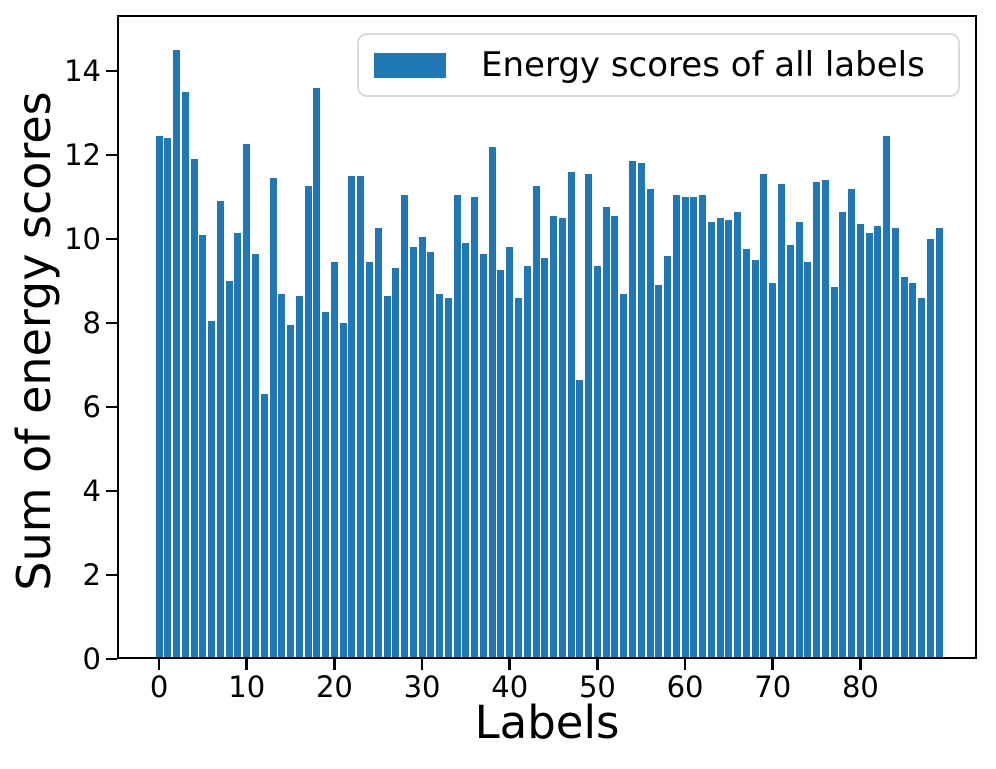 The width and height of the screenshot is (996, 769). I want to click on y-tick-label-14: 14, so click(82, 70).